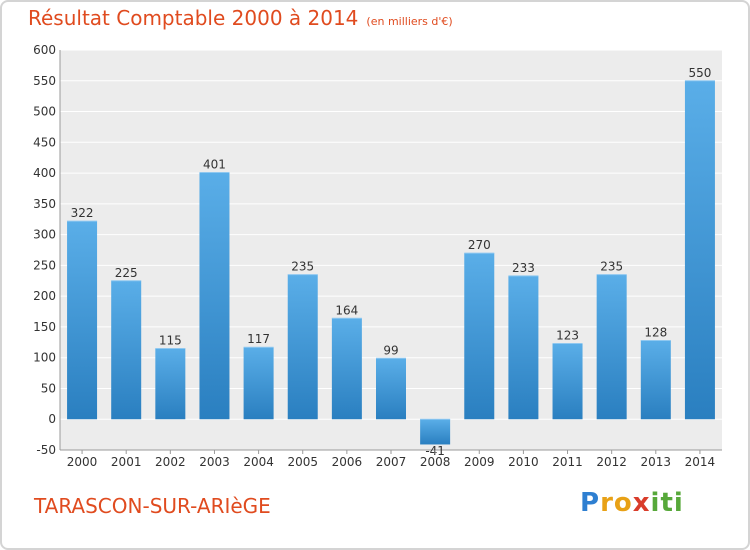  What do you see at coordinates (390, 350) in the screenshot?
I see `data-label: 99` at bounding box center [390, 350].